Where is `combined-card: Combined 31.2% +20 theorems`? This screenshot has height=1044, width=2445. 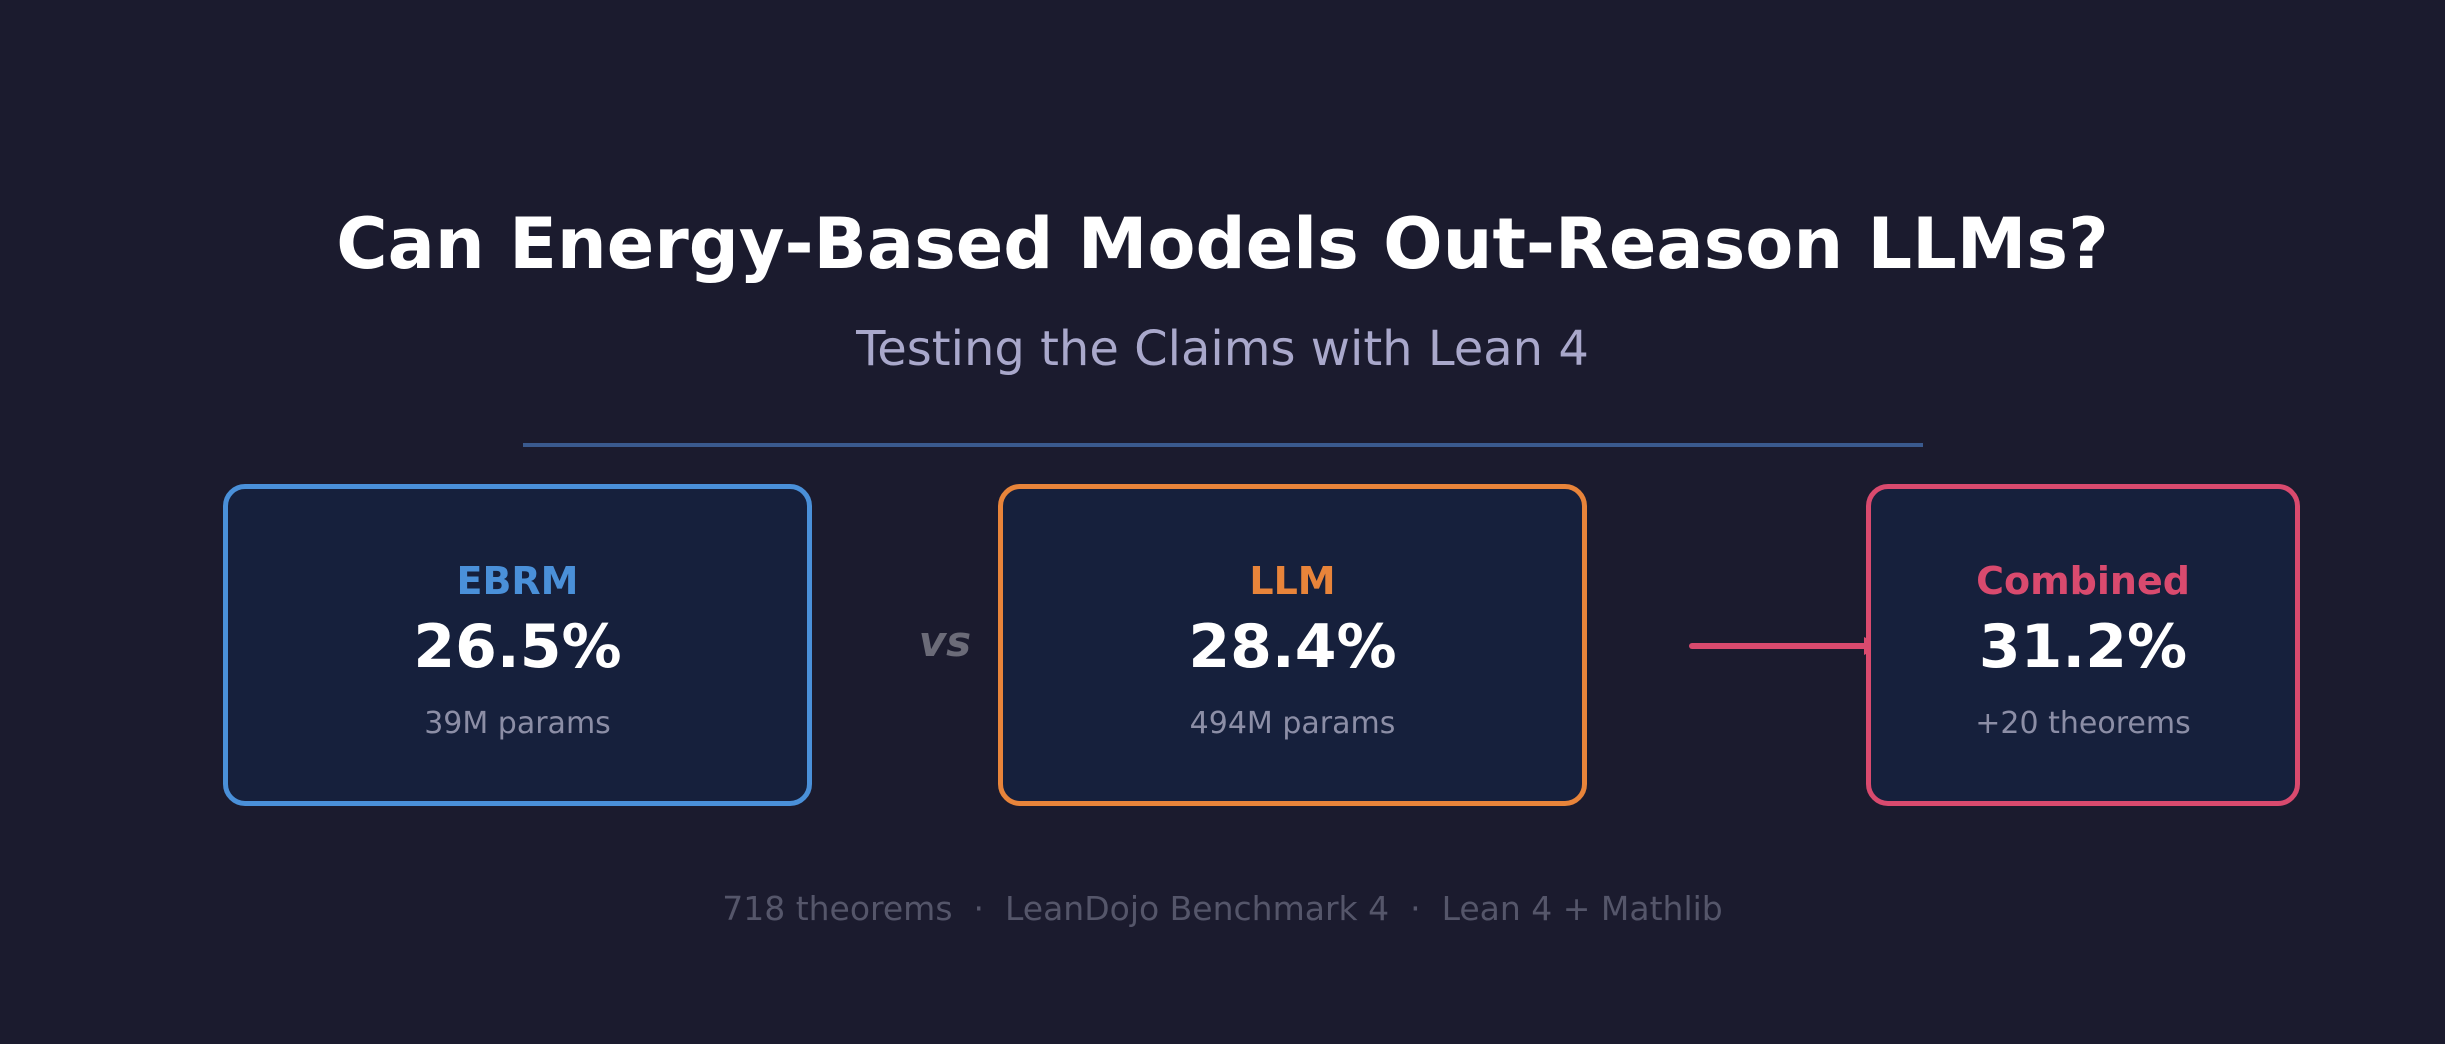 combined-card: Combined 31.2% +20 theorems is located at coordinates (2083, 645).